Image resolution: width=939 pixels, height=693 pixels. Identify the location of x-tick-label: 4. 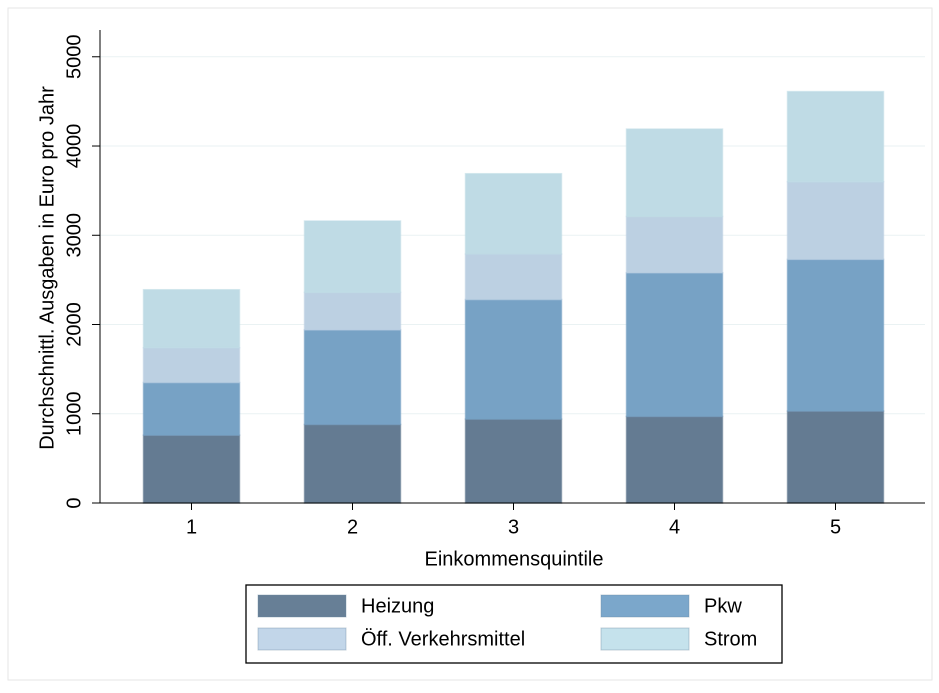
(674, 527).